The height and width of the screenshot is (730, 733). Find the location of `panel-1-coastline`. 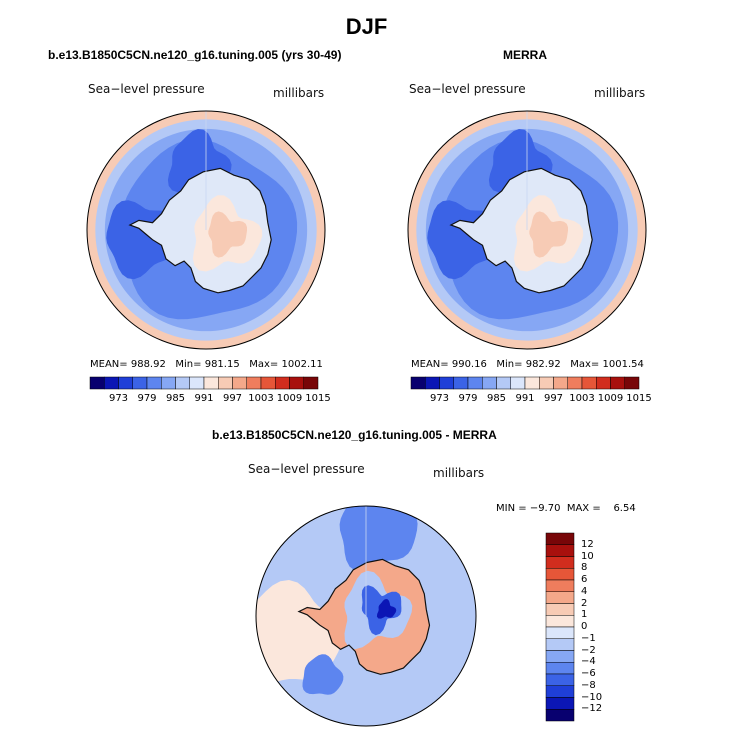

panel-1-coastline is located at coordinates (200, 230).